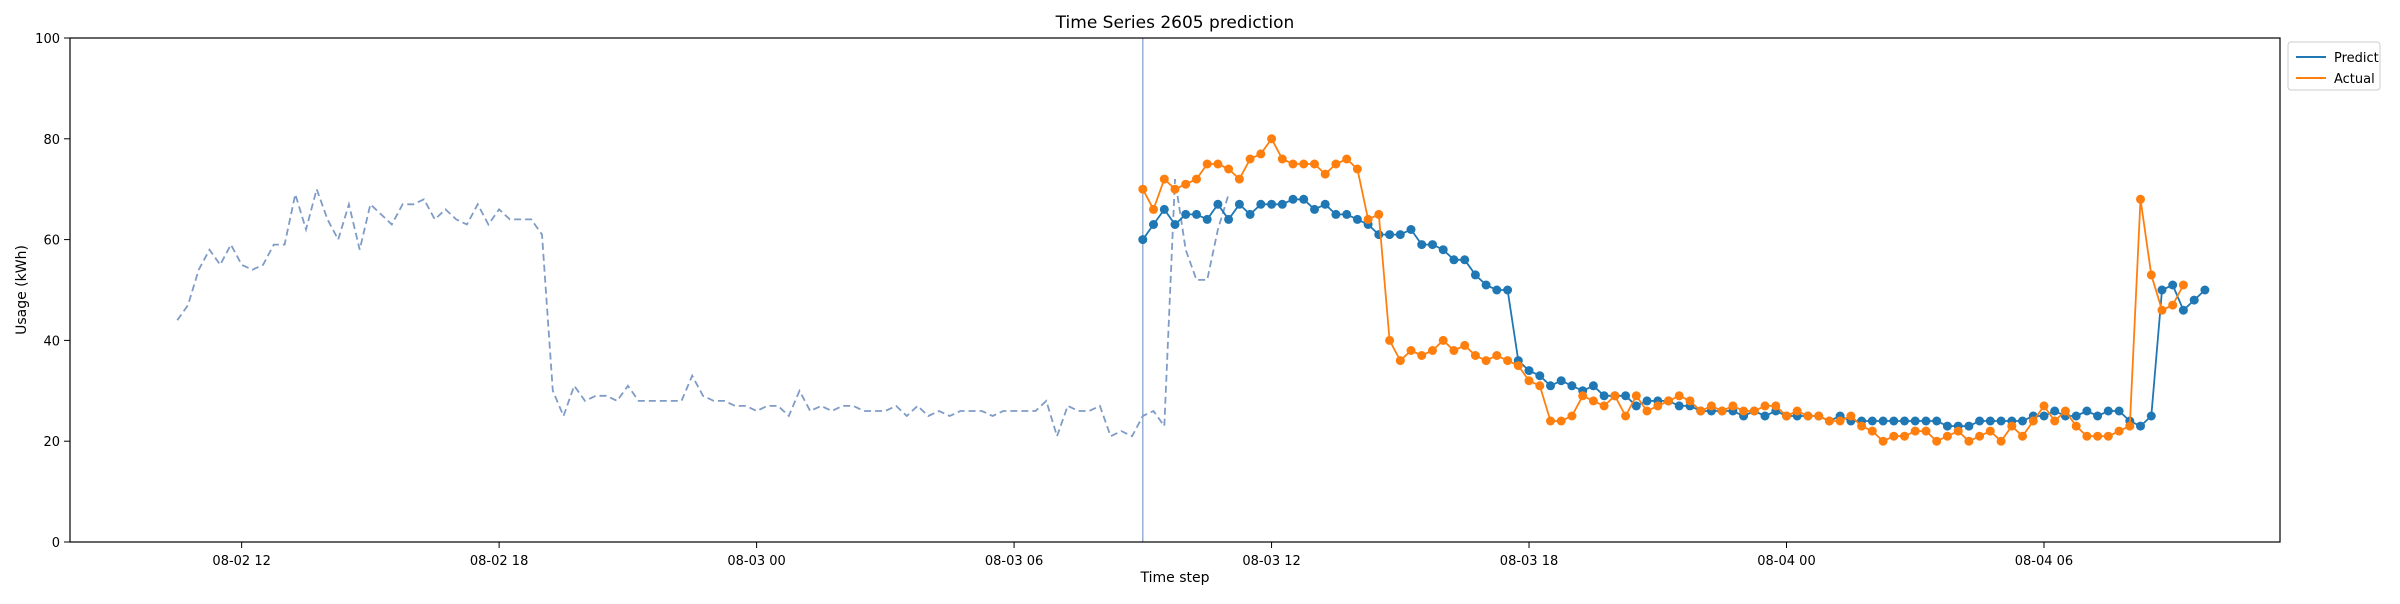 The height and width of the screenshot is (604, 2400). I want to click on y-tick-label: 40, so click(51, 341).